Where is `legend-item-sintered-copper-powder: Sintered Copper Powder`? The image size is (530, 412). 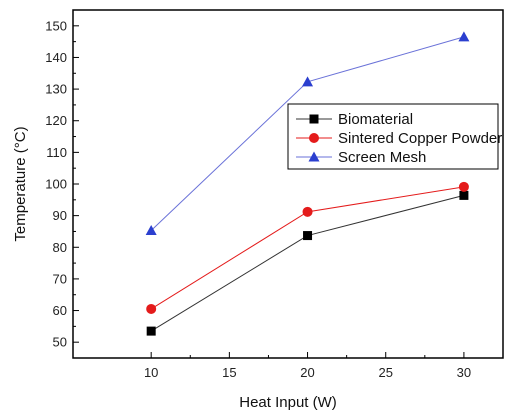 legend-item-sintered-copper-powder: Sintered Copper Powder is located at coordinates (399, 138).